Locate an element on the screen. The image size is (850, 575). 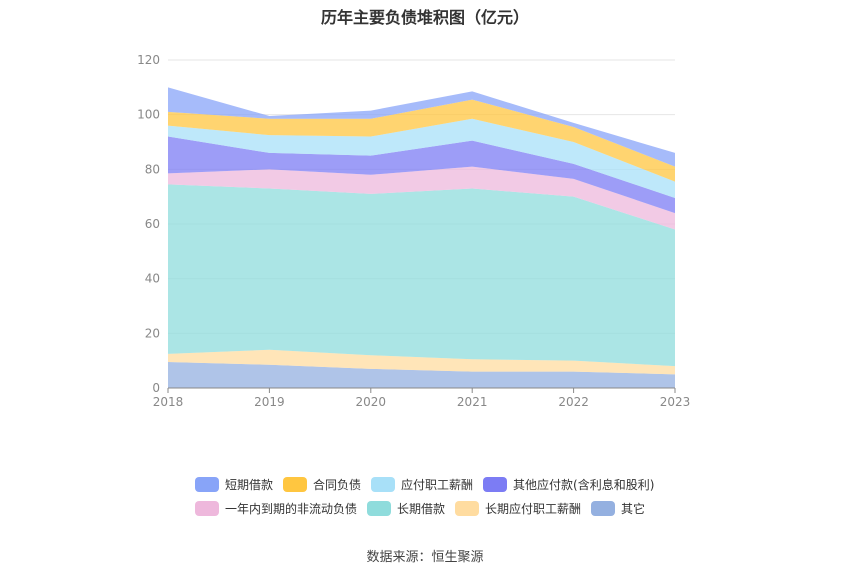
legend-item: 长期借款 is located at coordinates (406, 508).